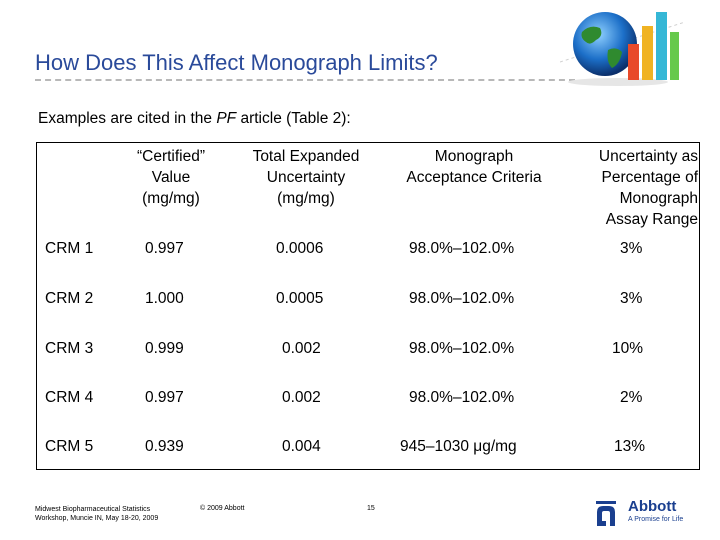 Image resolution: width=720 pixels, height=540 pixels. What do you see at coordinates (222, 508) in the screenshot?
I see `footer-copyright: © 2009 Abbott` at bounding box center [222, 508].